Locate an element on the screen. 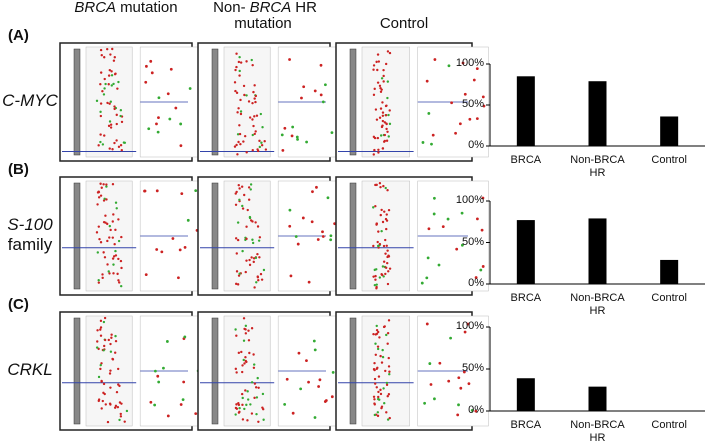 Image resolution: width=709 pixels, height=445 pixels. x-tick-label: Non-BRCA HR is located at coordinates (597, 431).